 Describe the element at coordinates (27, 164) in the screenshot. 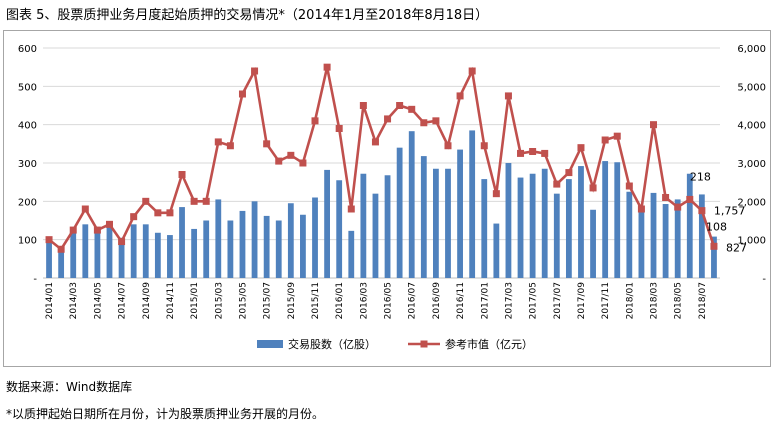

I see `y-axis-left: - 100 200 300 400 500 600` at that location.